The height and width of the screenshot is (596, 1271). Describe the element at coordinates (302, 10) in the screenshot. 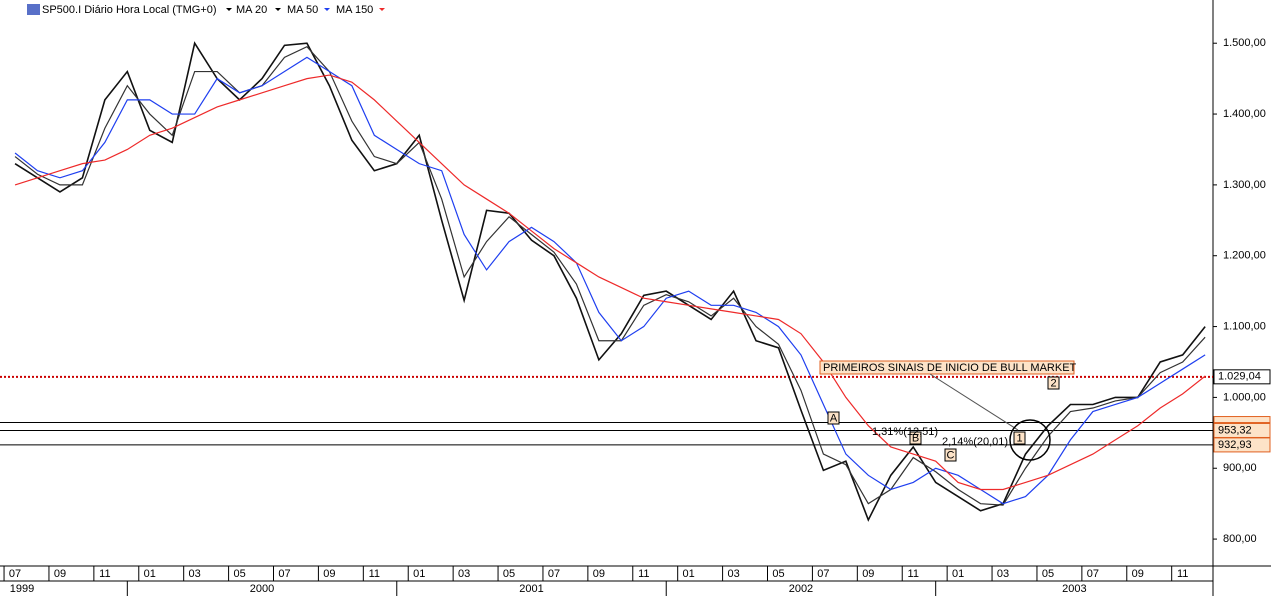

I see `legend-entry: MA 50` at that location.